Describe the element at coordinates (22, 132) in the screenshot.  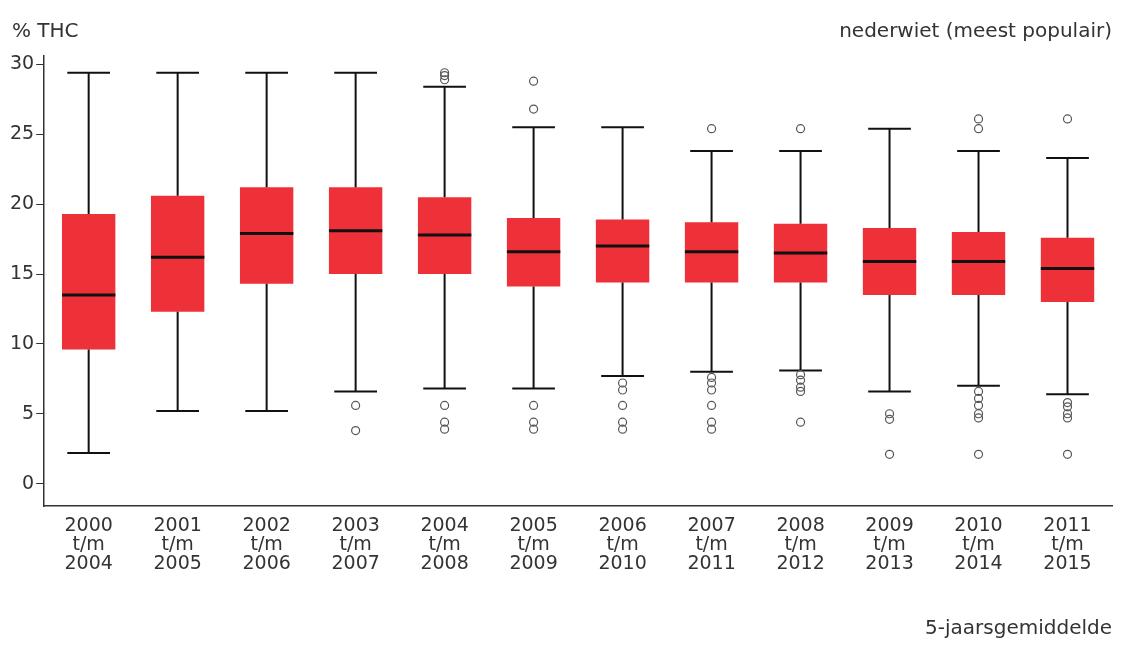
I see `y-tick-label: 25` at that location.